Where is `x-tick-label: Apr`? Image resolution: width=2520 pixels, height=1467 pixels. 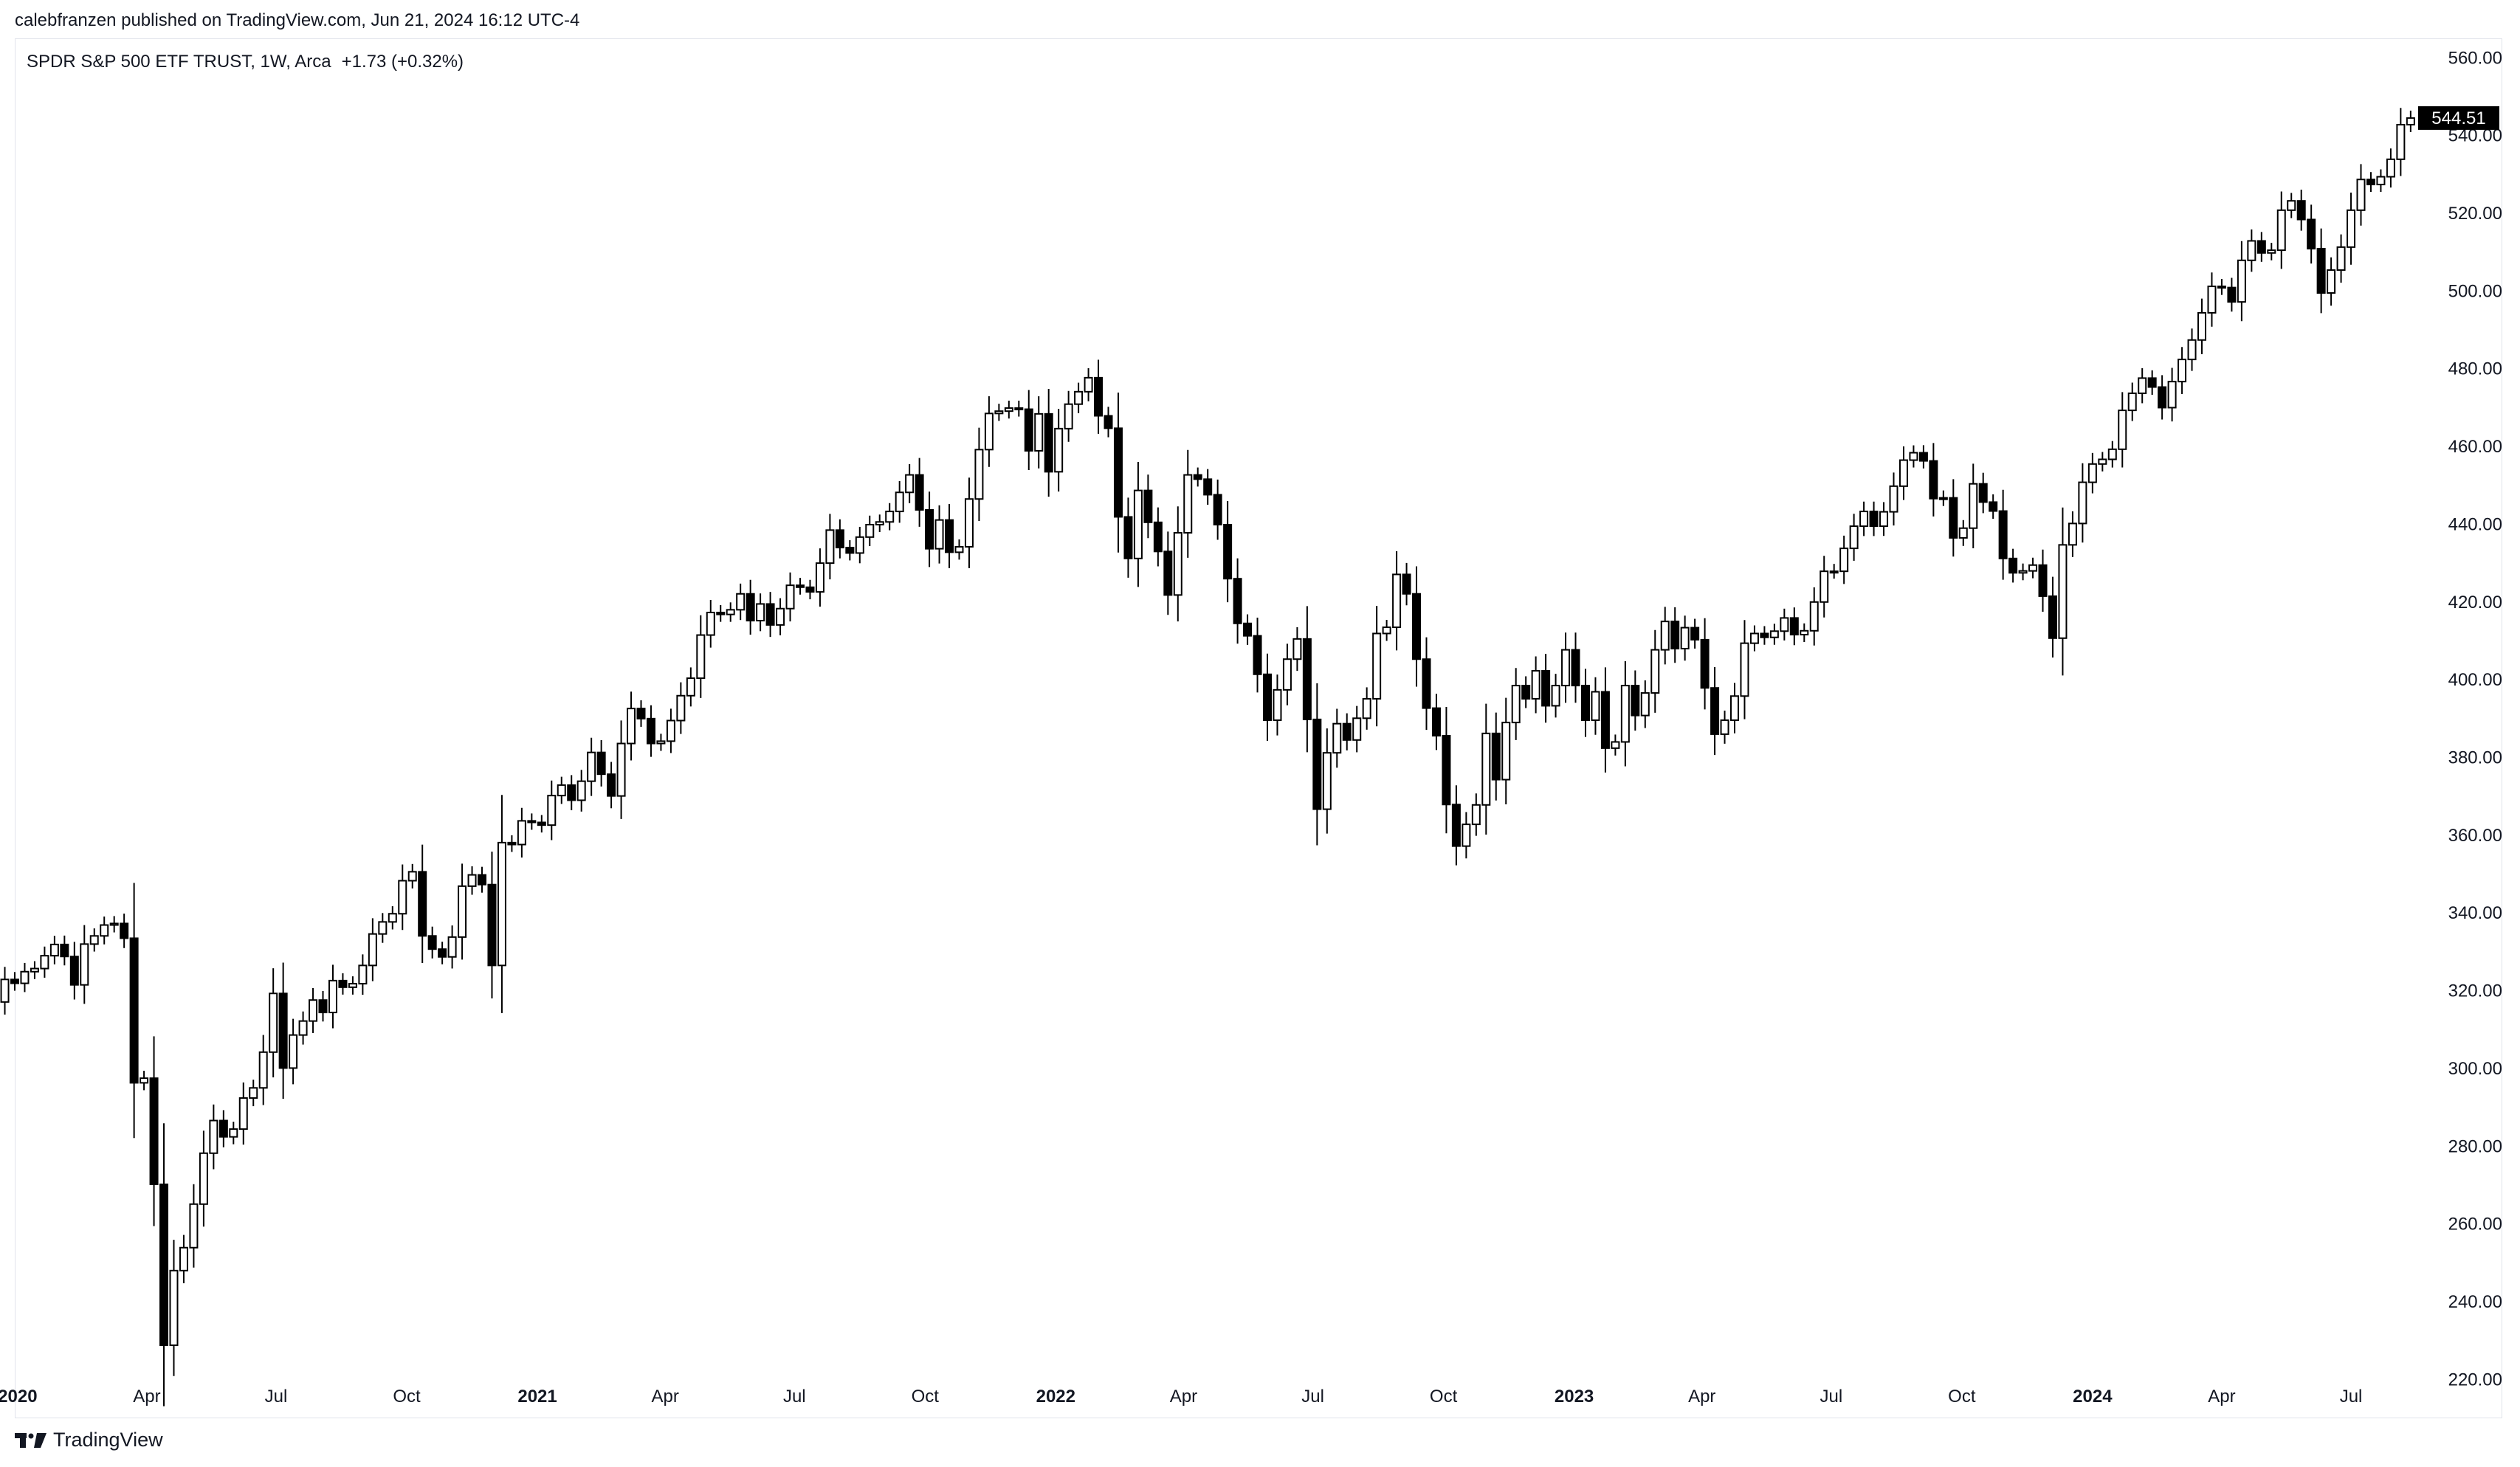
x-tick-label: Apr is located at coordinates (665, 1396).